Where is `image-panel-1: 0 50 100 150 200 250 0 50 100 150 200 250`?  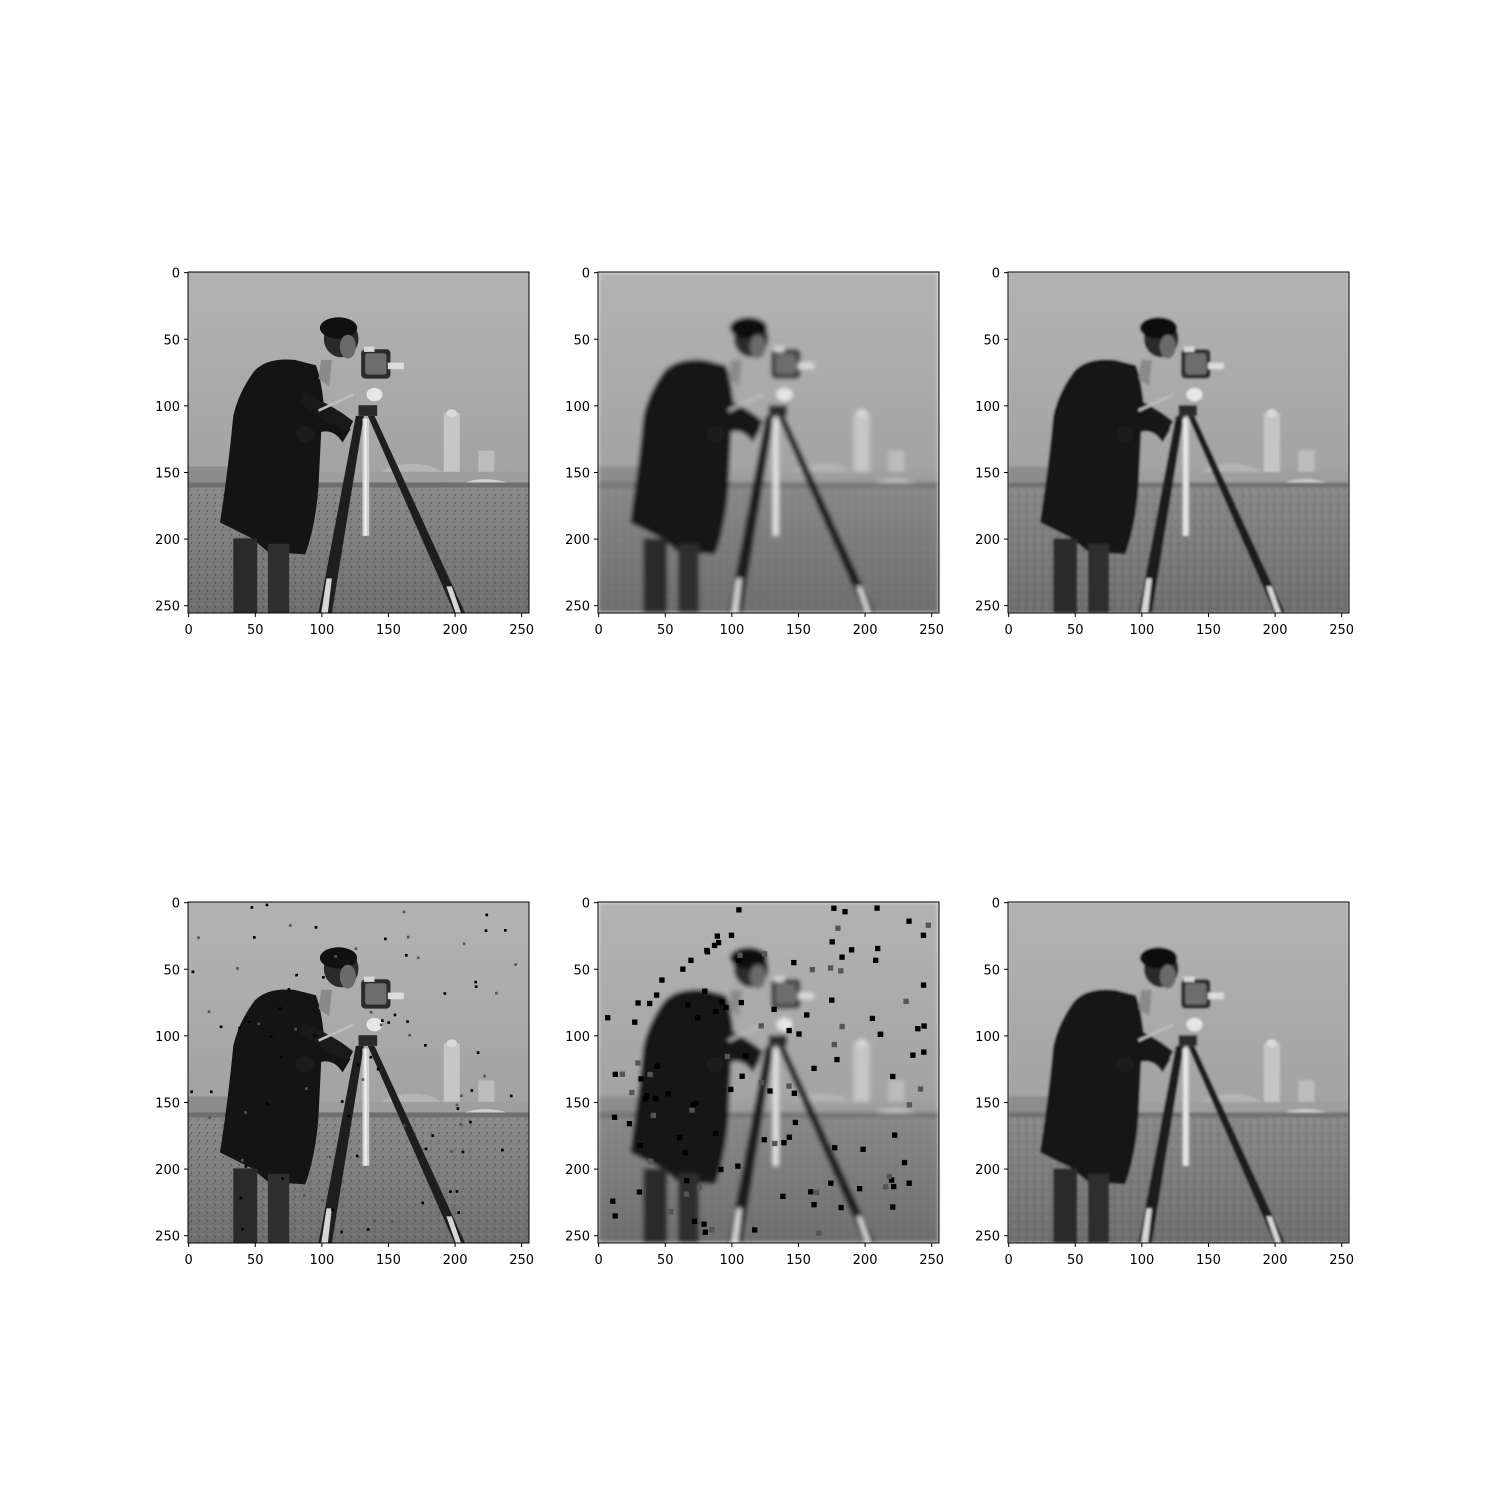 image-panel-1: 0 50 100 150 200 250 0 50 100 150 200 250 is located at coordinates (344, 452).